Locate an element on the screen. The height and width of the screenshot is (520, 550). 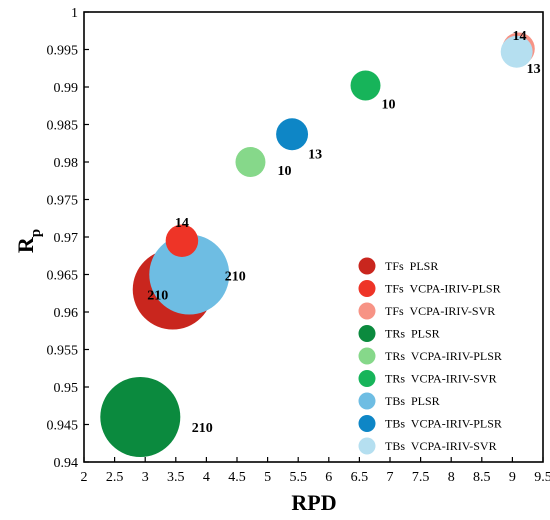
x-tick-label: 7.5 is located at coordinates (421, 477).